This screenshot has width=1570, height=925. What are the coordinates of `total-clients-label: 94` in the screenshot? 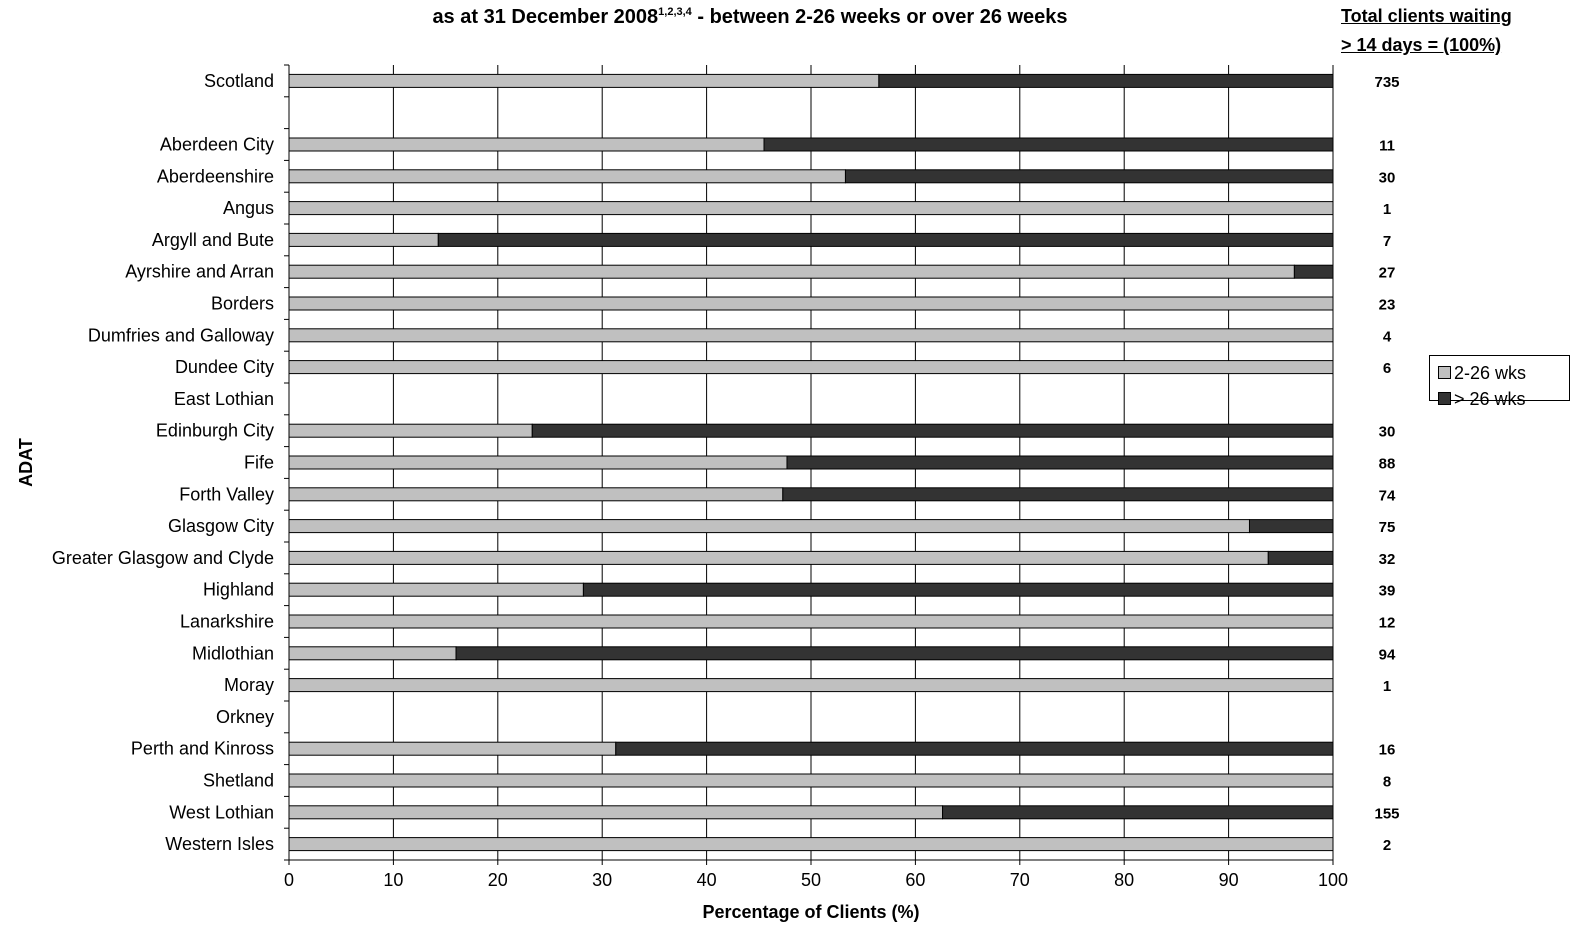 It's located at (1387, 654).